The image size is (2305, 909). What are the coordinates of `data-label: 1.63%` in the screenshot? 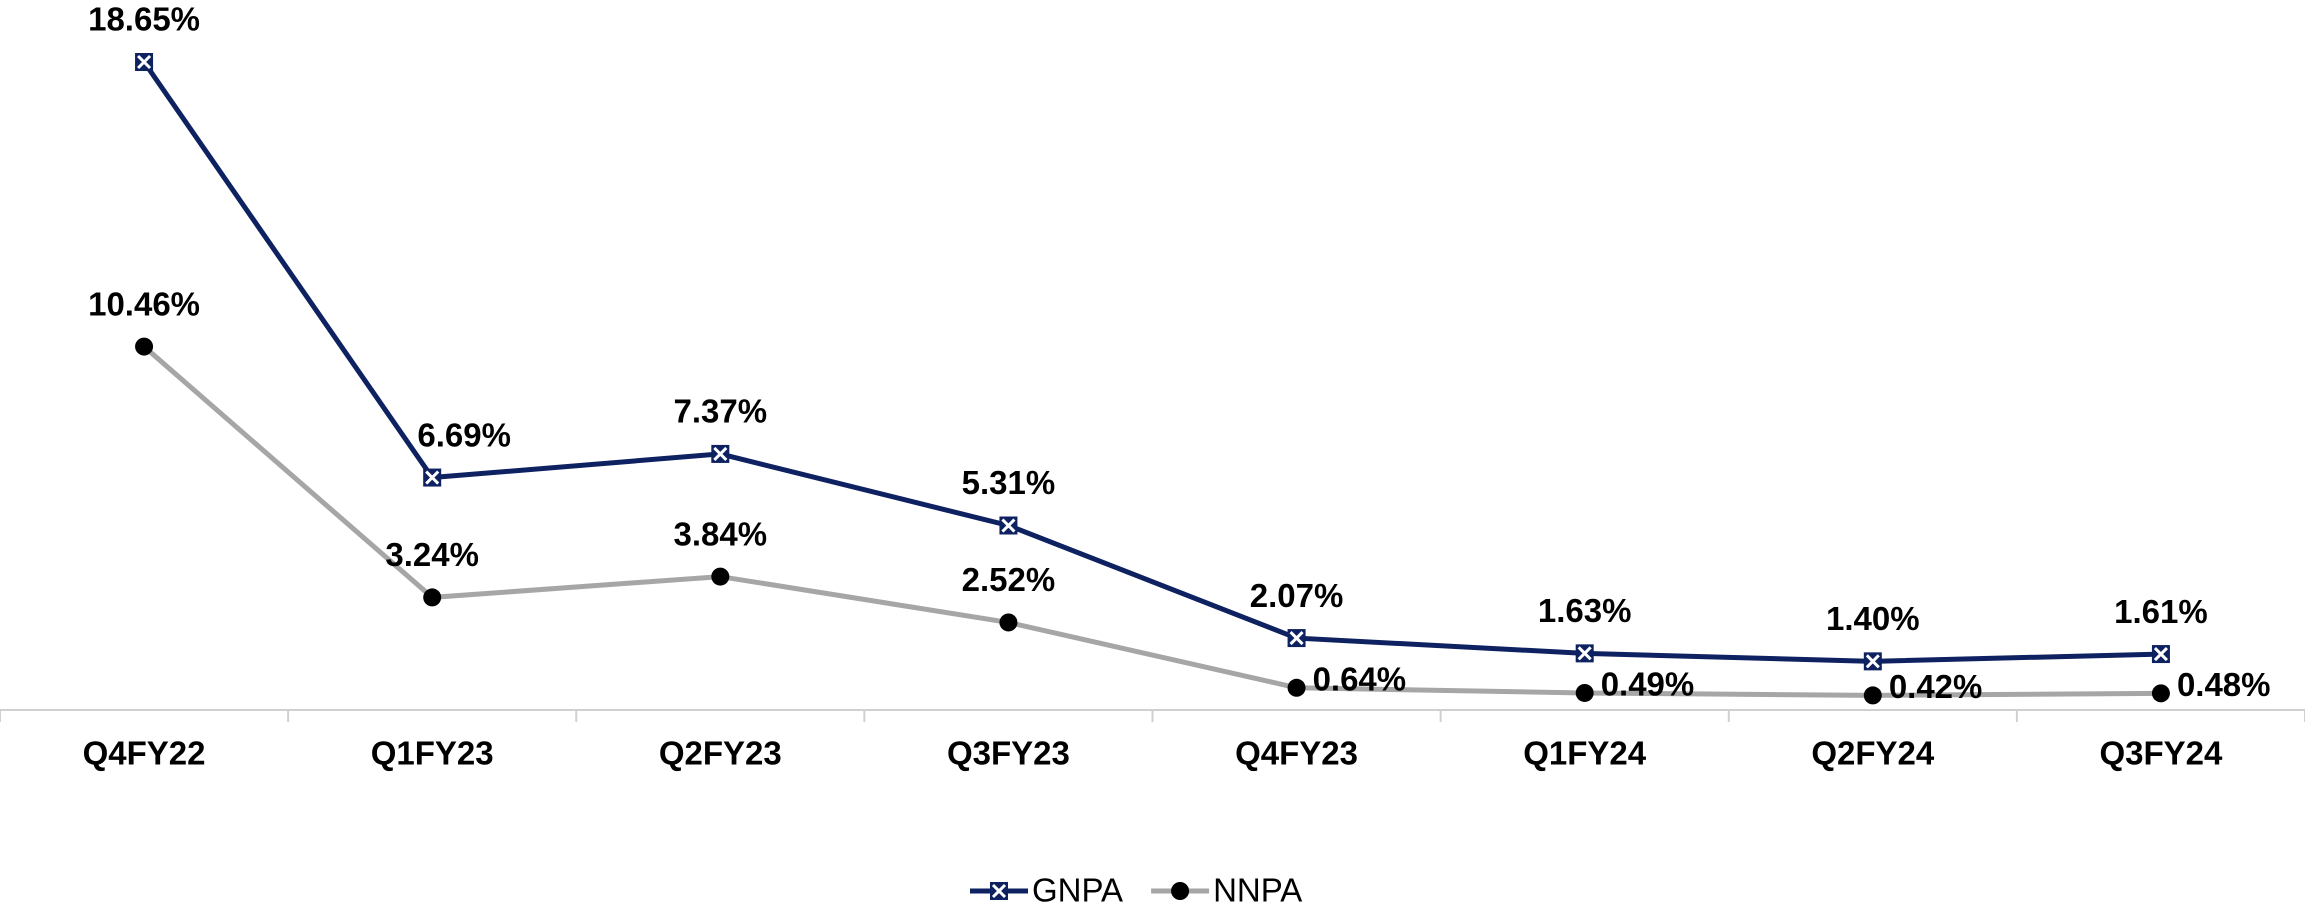 It's located at (1585, 610).